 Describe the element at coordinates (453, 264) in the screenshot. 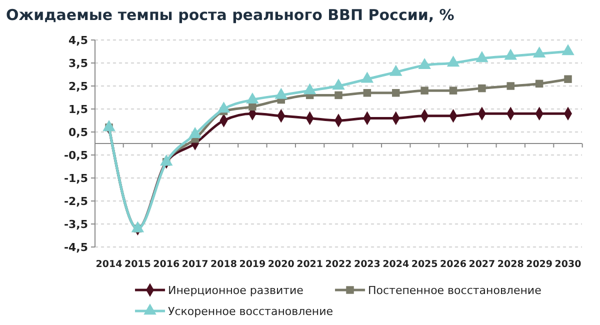

I see `x-tick-label: 2026` at that location.